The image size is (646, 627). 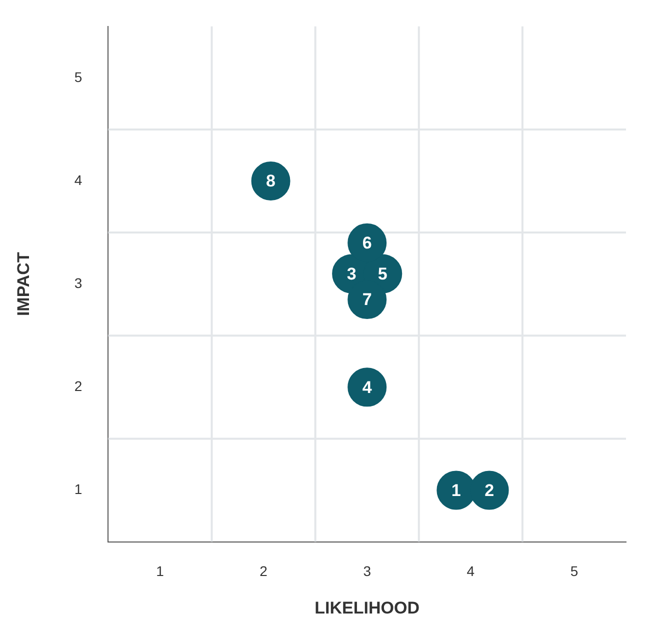 I want to click on annotation: 4, so click(x=367, y=387).